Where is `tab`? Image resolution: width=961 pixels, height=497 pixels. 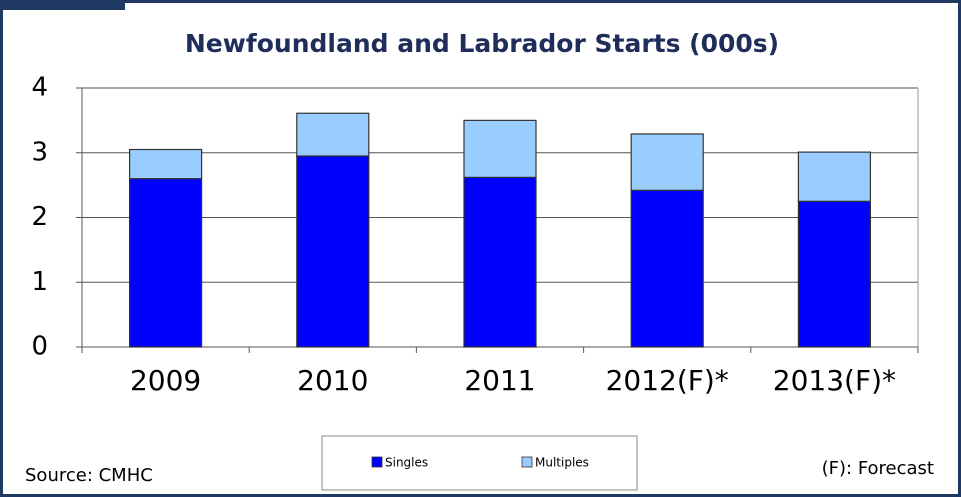
tab is located at coordinates (62, 5).